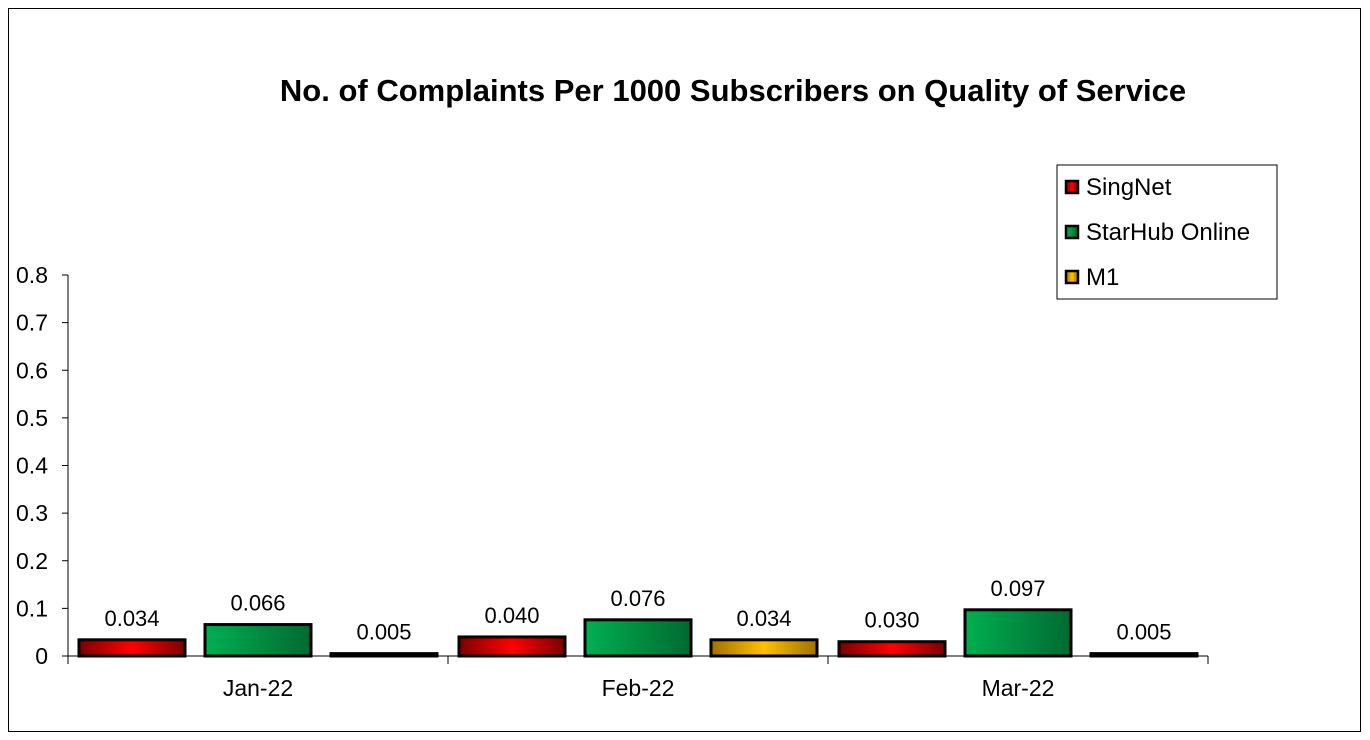 The image size is (1370, 740). I want to click on data-label: 0.076, so click(637, 598).